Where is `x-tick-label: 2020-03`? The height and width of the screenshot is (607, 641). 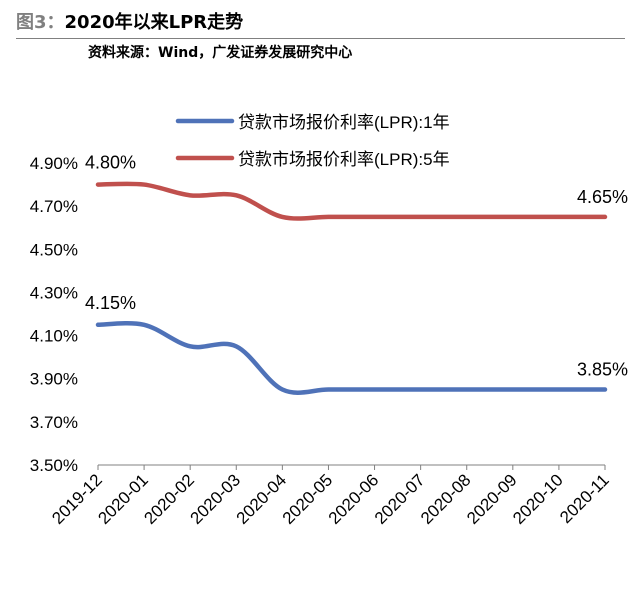
x-tick-label: 2020-03 is located at coordinates (216, 499).